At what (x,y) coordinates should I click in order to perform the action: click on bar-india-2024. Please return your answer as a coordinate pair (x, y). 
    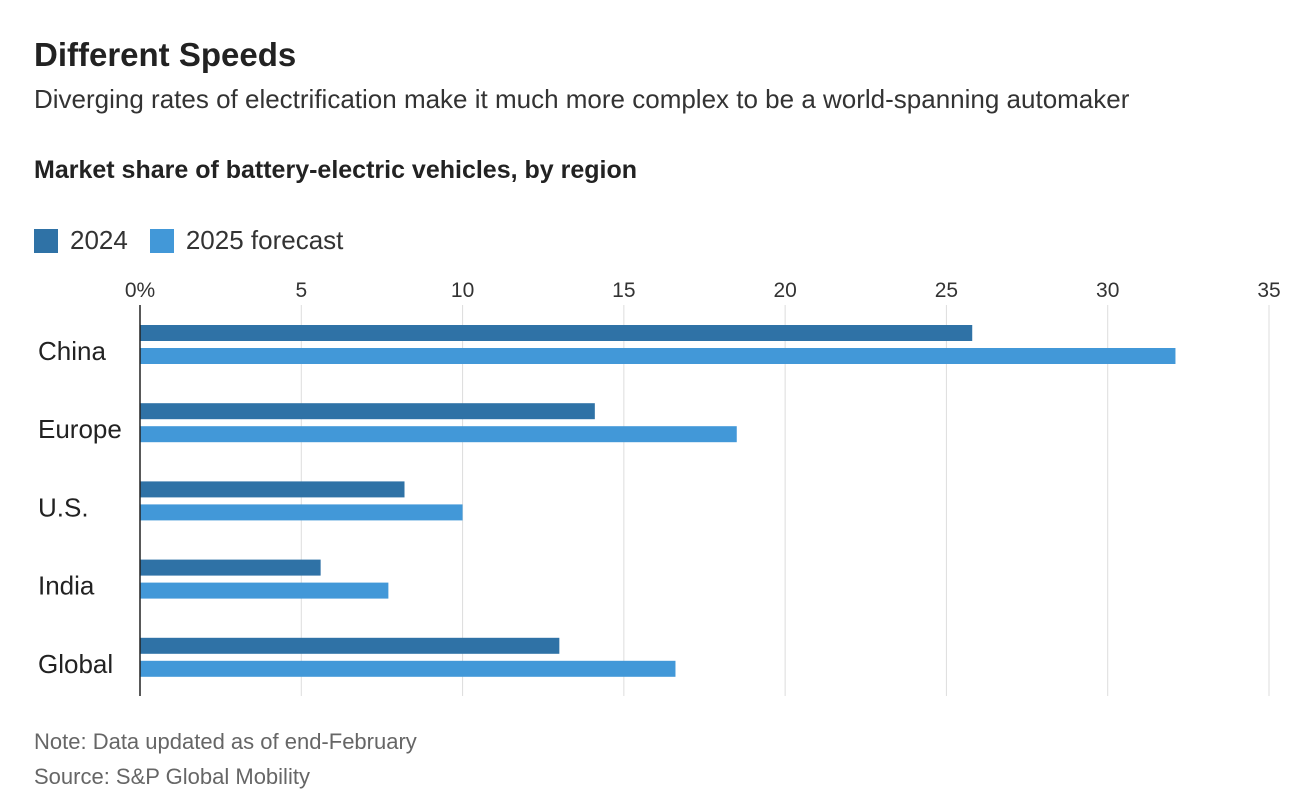
    Looking at the image, I should click on (230, 567).